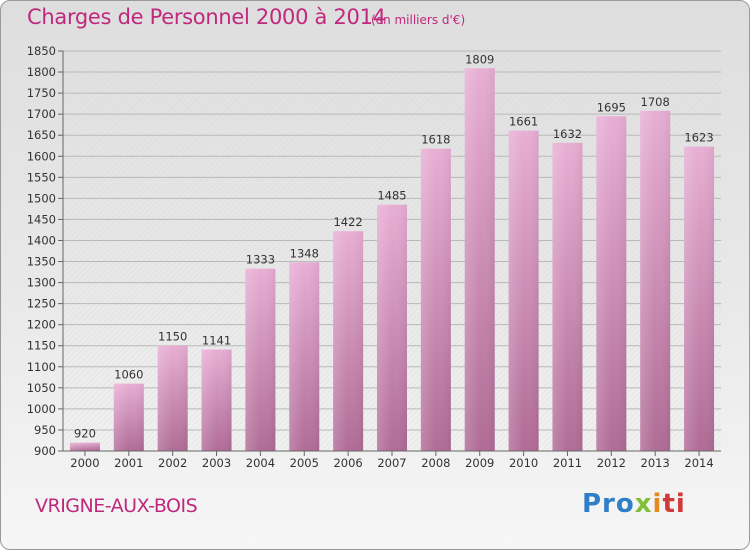  What do you see at coordinates (479, 59) in the screenshot?
I see `bar-value-label: 1809` at bounding box center [479, 59].